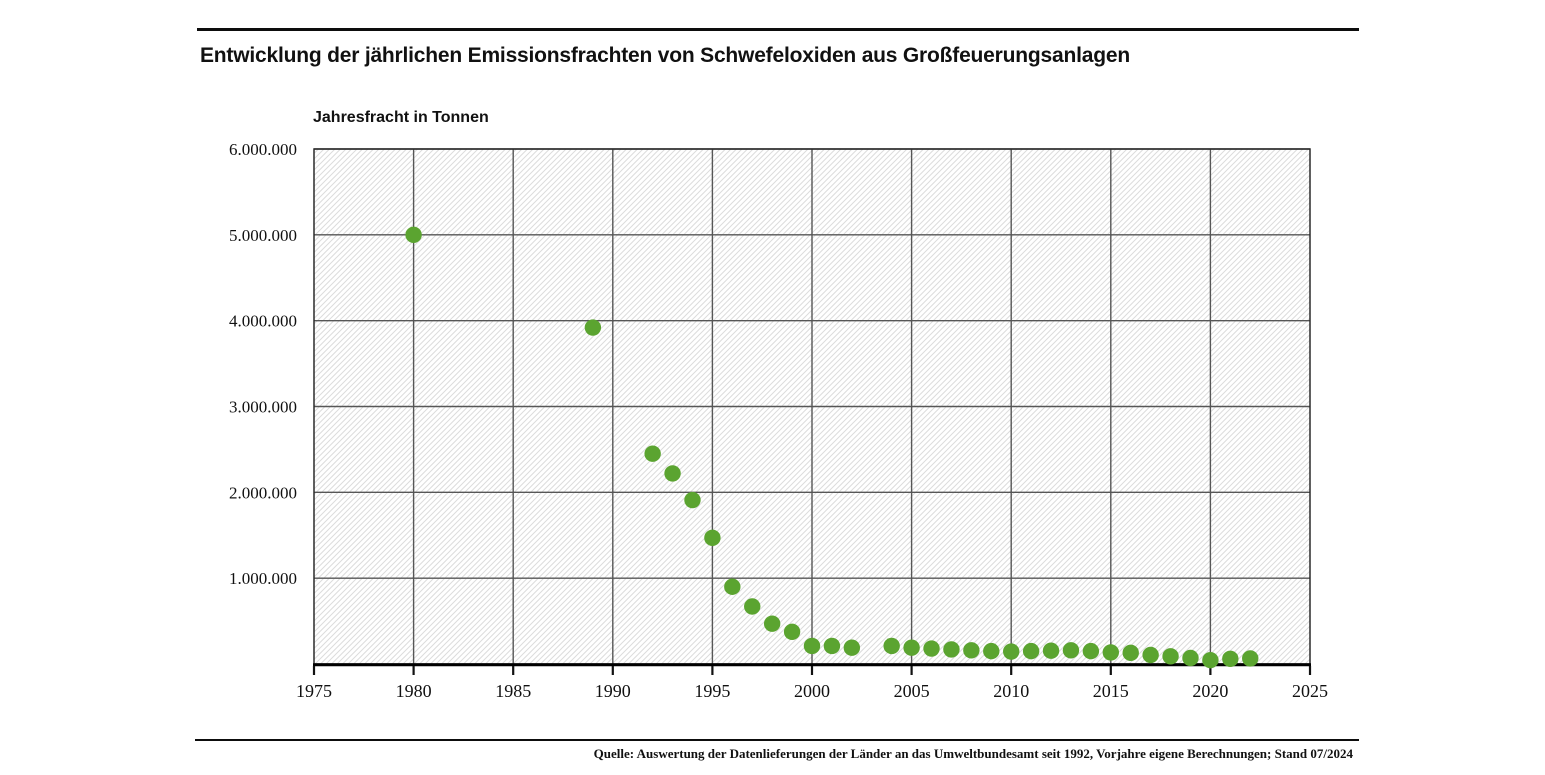 Image resolution: width=1545 pixels, height=775 pixels. What do you see at coordinates (812, 691) in the screenshot?
I see `x-tick-label: 2000` at bounding box center [812, 691].